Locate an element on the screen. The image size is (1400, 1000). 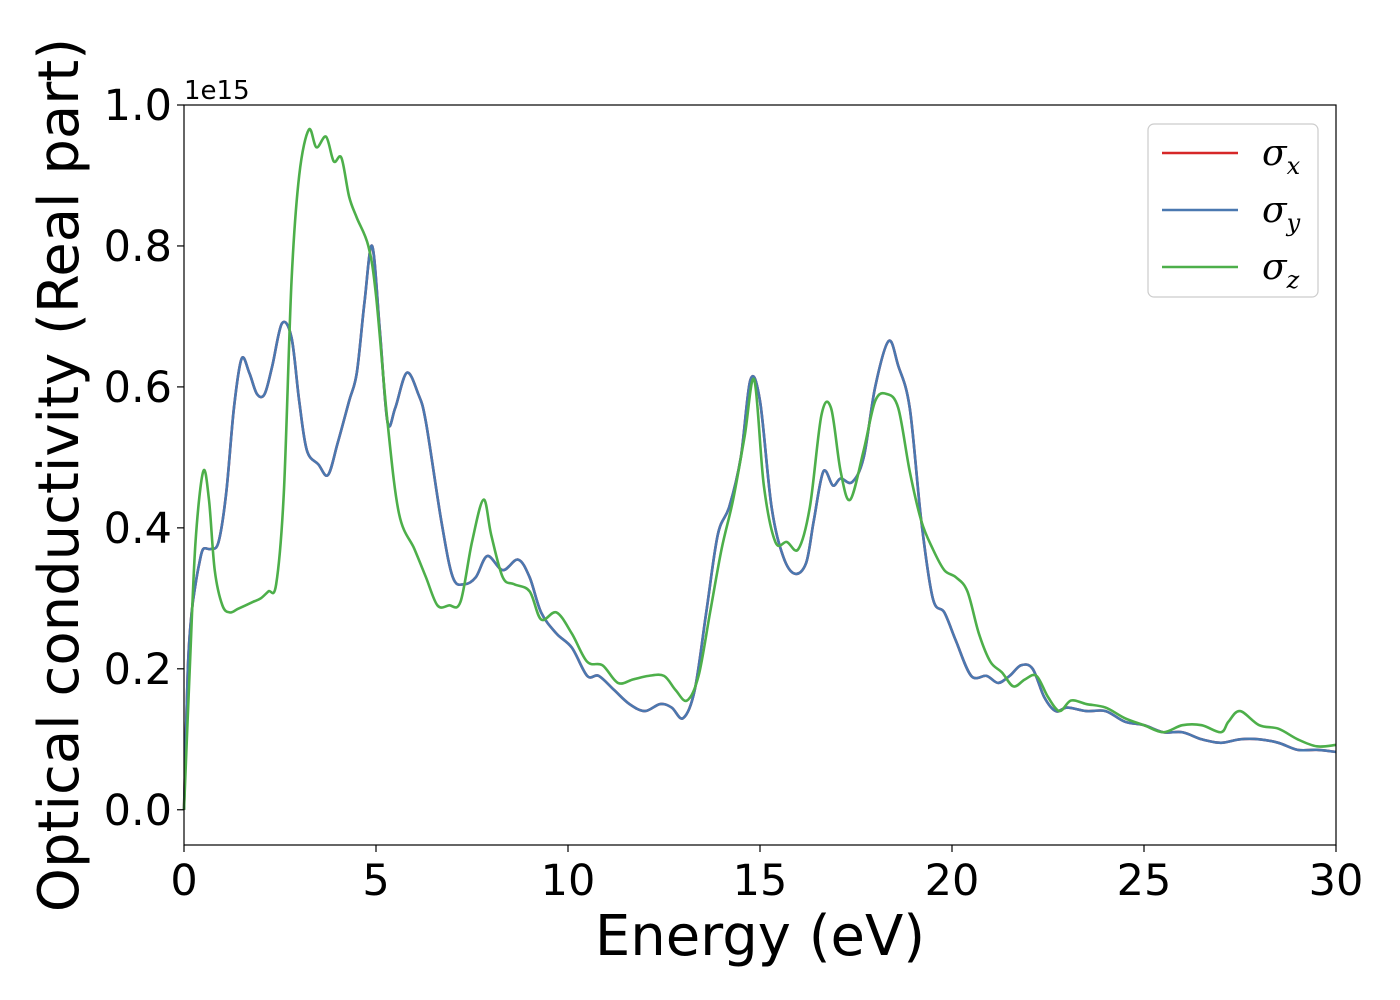
y-axis-title: Optical conductivity (Real part) is located at coordinates (59, 475).